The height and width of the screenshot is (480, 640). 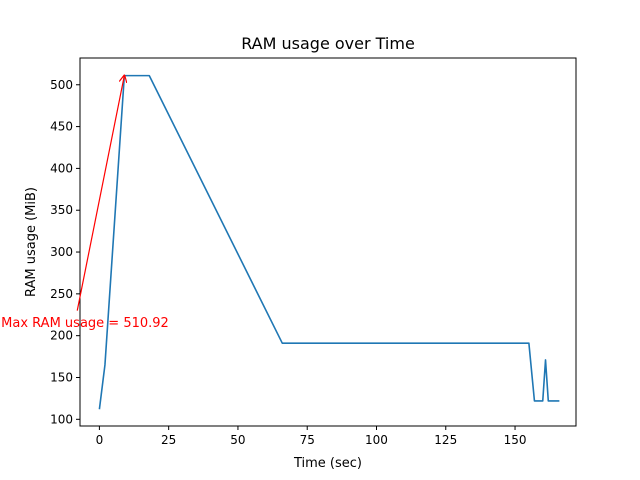 I want to click on x-tick-label: 150, so click(x=515, y=440).